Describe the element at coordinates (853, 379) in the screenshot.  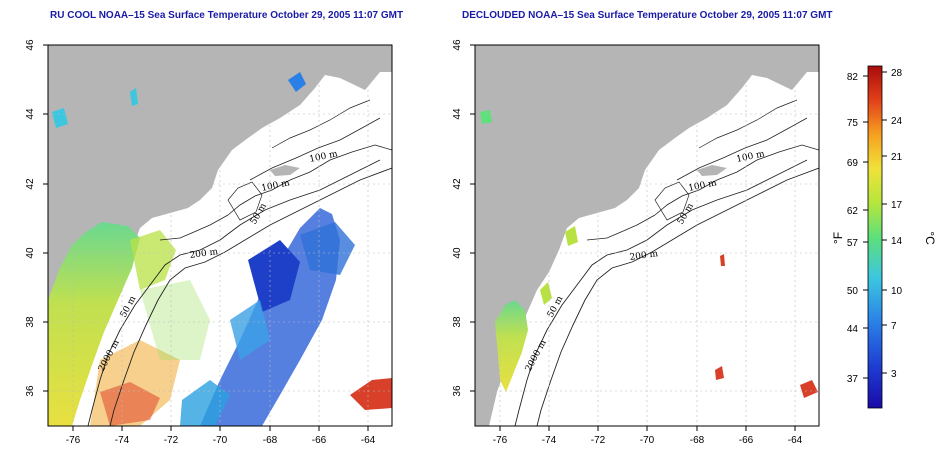
I see `fahrenheit-tick: 37` at that location.